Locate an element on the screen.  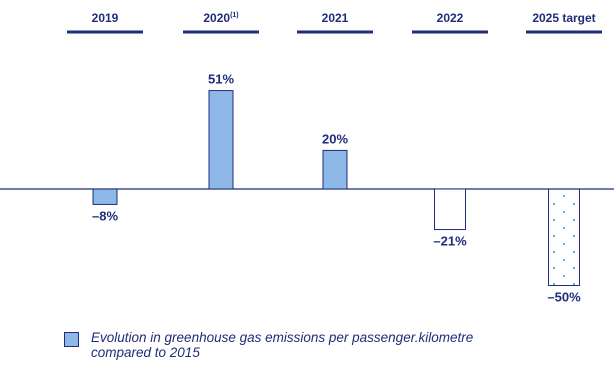
bar-2022 is located at coordinates (450, 209).